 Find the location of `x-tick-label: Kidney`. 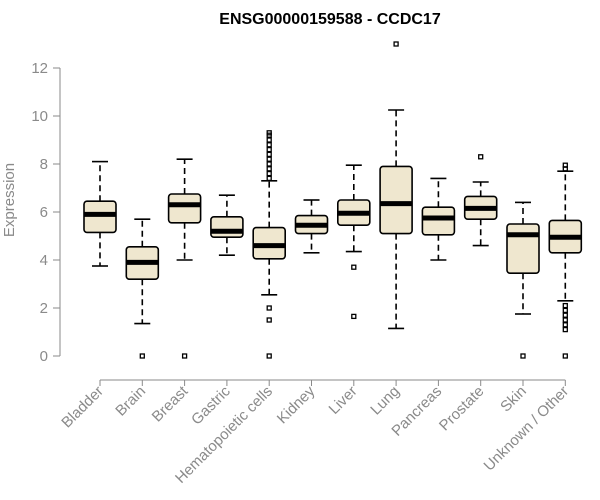

x-tick-label: Kidney is located at coordinates (296, 404).